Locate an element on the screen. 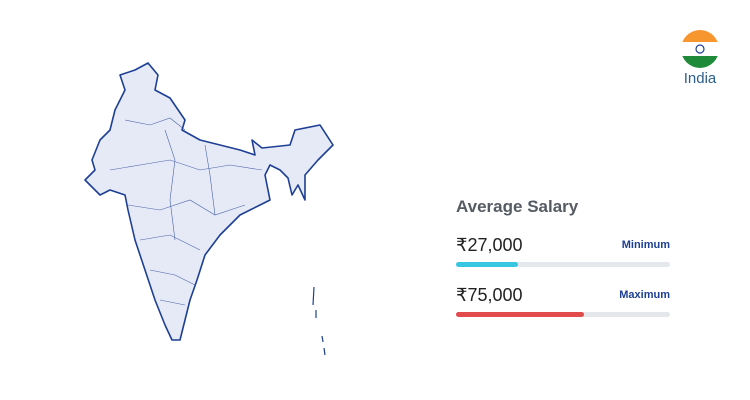 The height and width of the screenshot is (400, 750). salary-amount: ₹75,000 is located at coordinates (489, 295).